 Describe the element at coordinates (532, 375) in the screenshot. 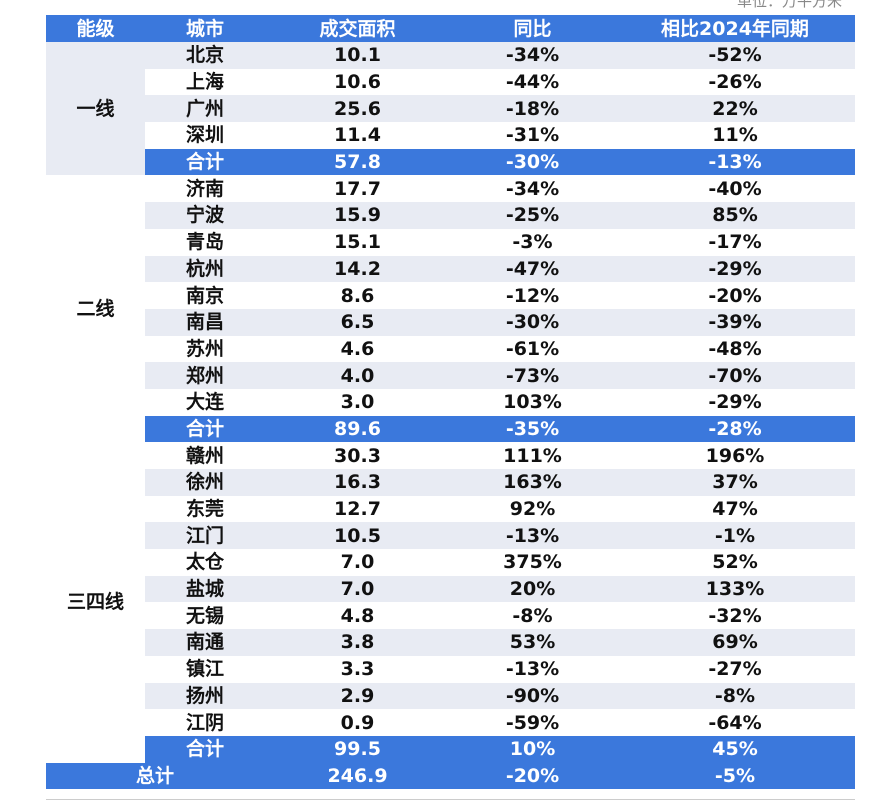

I see `yoy-cell: -73%` at that location.